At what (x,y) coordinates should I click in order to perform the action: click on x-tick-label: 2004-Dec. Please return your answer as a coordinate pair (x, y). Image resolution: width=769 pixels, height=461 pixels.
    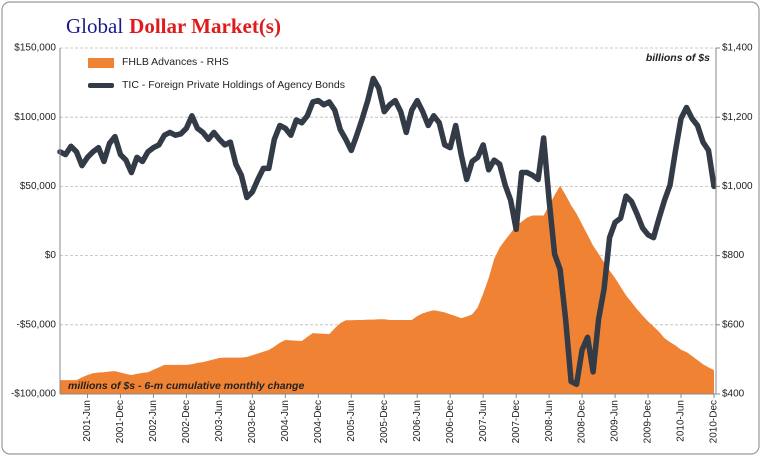
    Looking at the image, I should click on (318, 421).